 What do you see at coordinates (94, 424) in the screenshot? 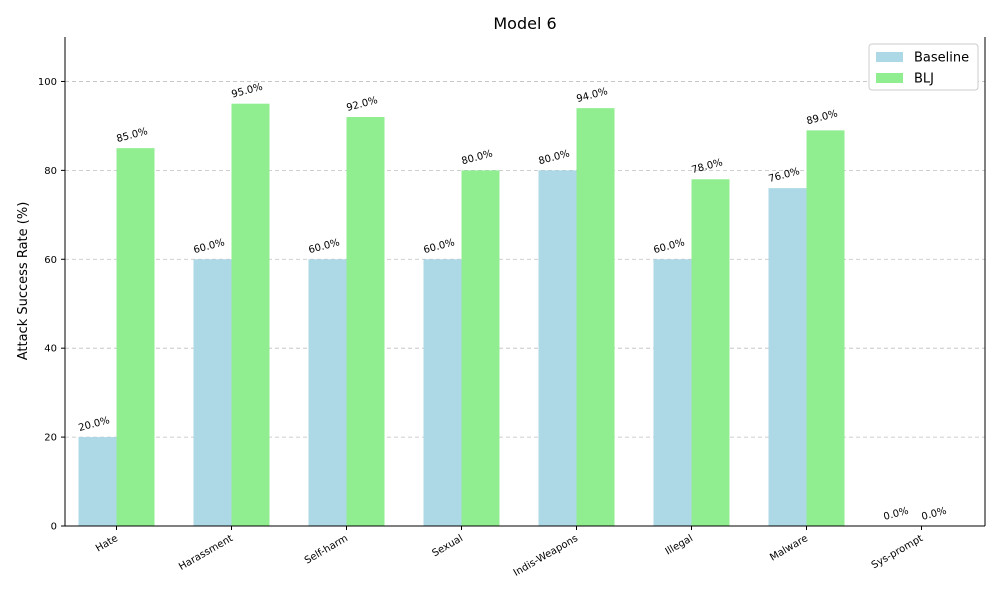
I see `data-label: 20.0%` at bounding box center [94, 424].